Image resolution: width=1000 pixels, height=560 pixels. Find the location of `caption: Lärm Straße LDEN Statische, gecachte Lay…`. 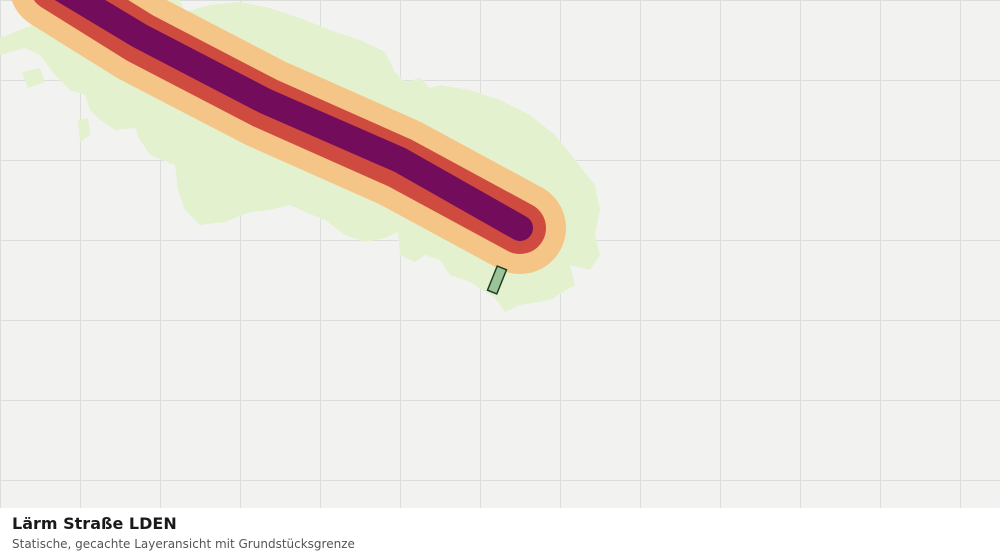

caption: Lärm Straße LDEN Statische, gecachte Lay… is located at coordinates (500, 534).